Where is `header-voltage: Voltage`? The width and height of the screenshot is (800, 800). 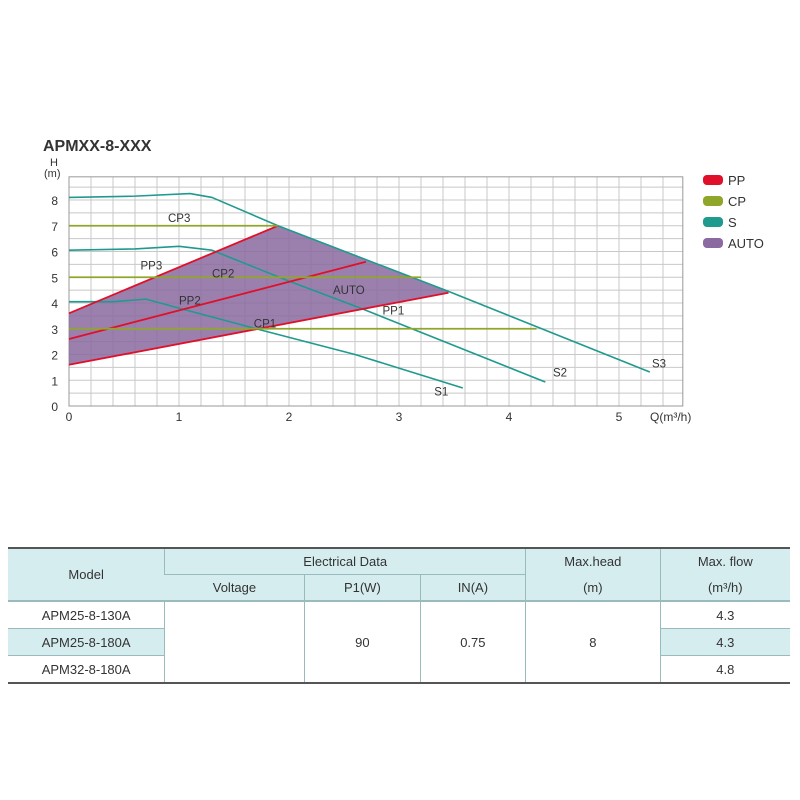
header-voltage: Voltage is located at coordinates (234, 587).